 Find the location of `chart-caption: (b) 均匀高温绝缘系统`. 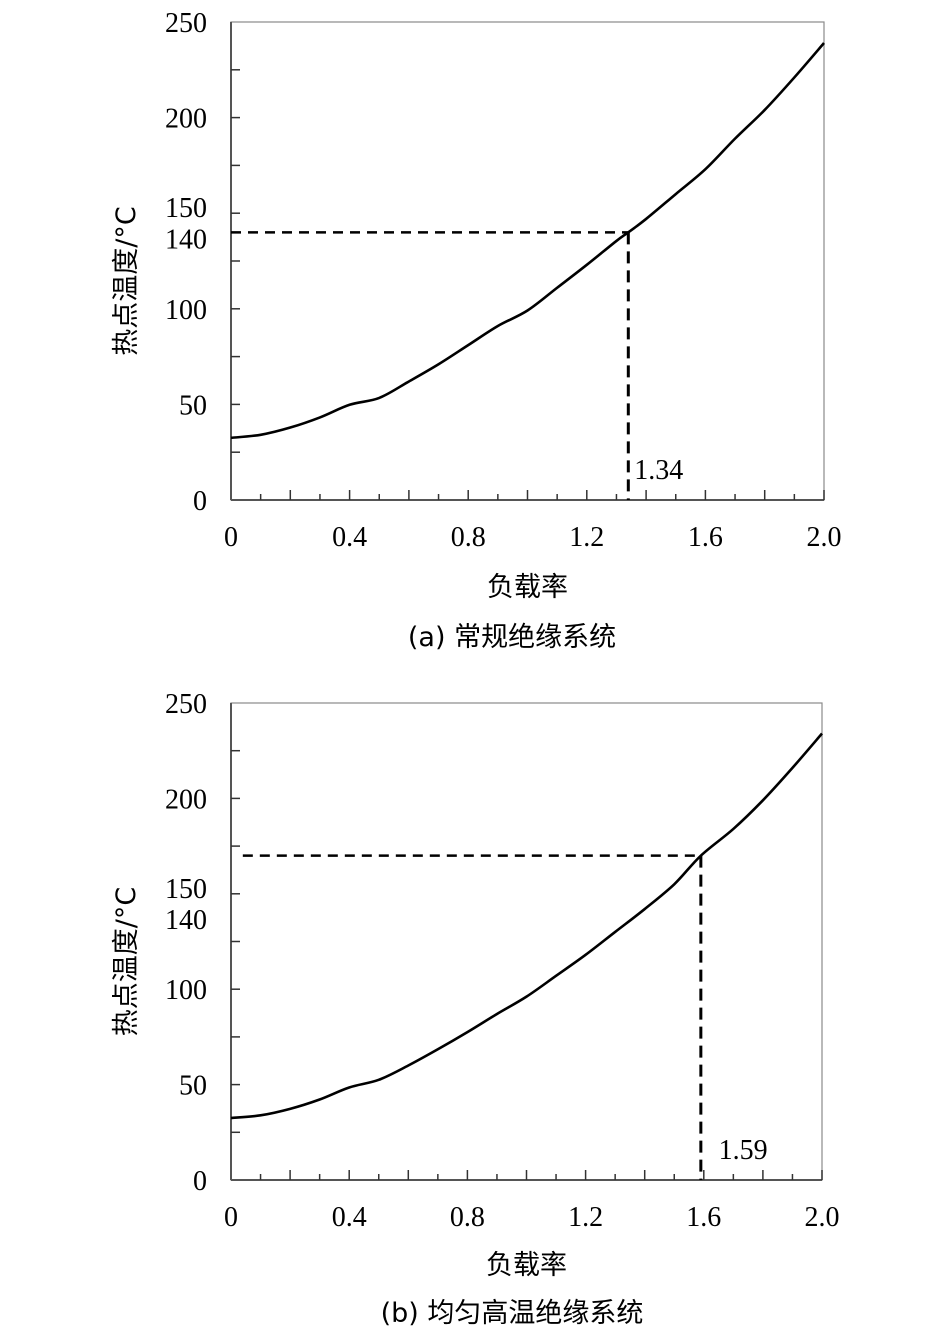

chart-caption: (b) 均匀高温绝缘系统 is located at coordinates (512, 1313).